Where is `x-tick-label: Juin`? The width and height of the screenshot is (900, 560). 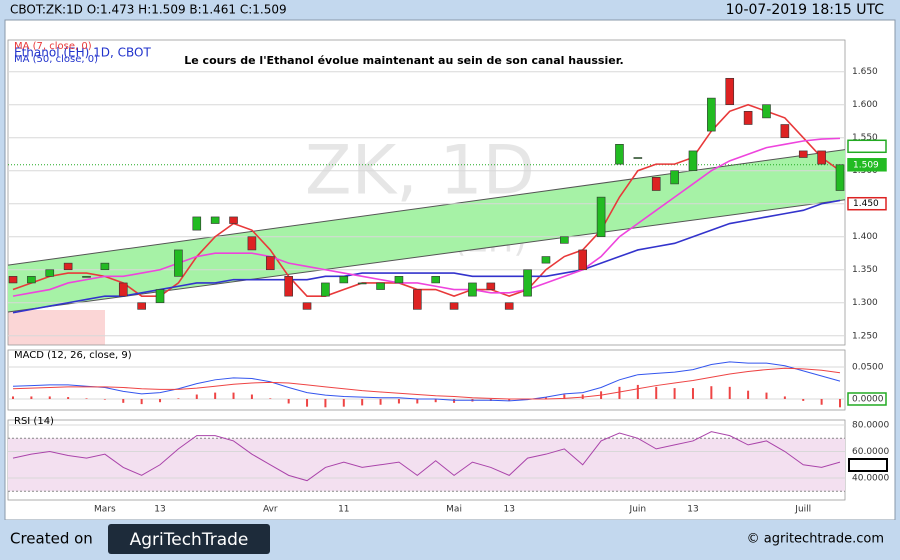
x-tick-label: Juin is located at coordinates (638, 510).